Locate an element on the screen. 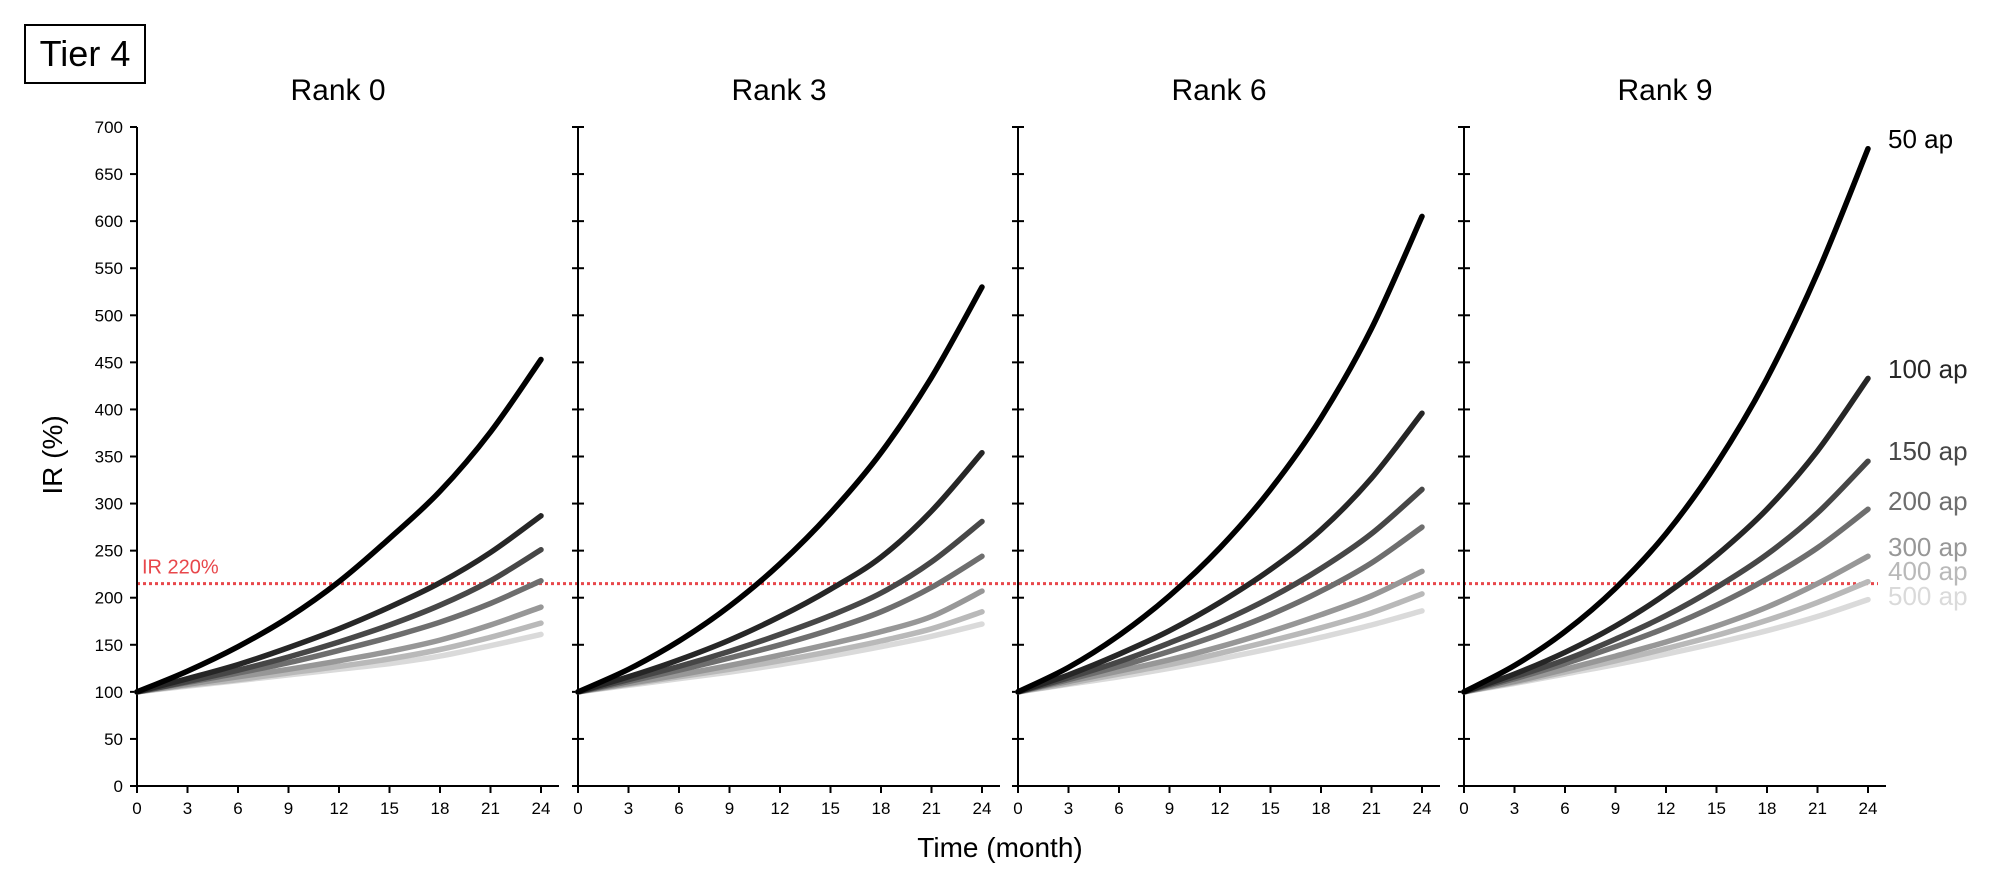 The height and width of the screenshot is (879, 1999). y-tick-label: 550 is located at coordinates (109, 268).